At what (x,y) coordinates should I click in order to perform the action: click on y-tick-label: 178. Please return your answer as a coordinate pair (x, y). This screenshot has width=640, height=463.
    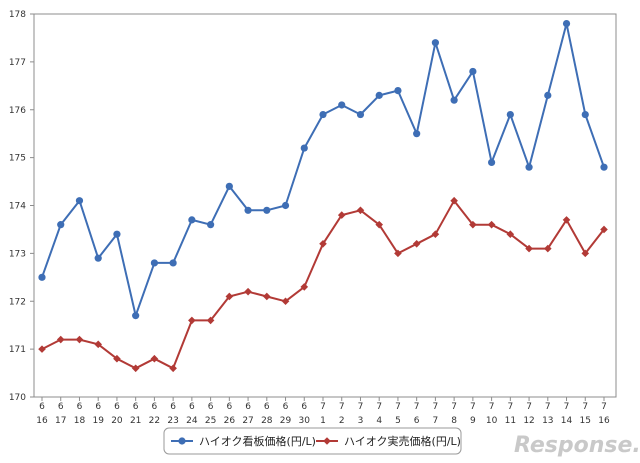
    Looking at the image, I should click on (17, 15).